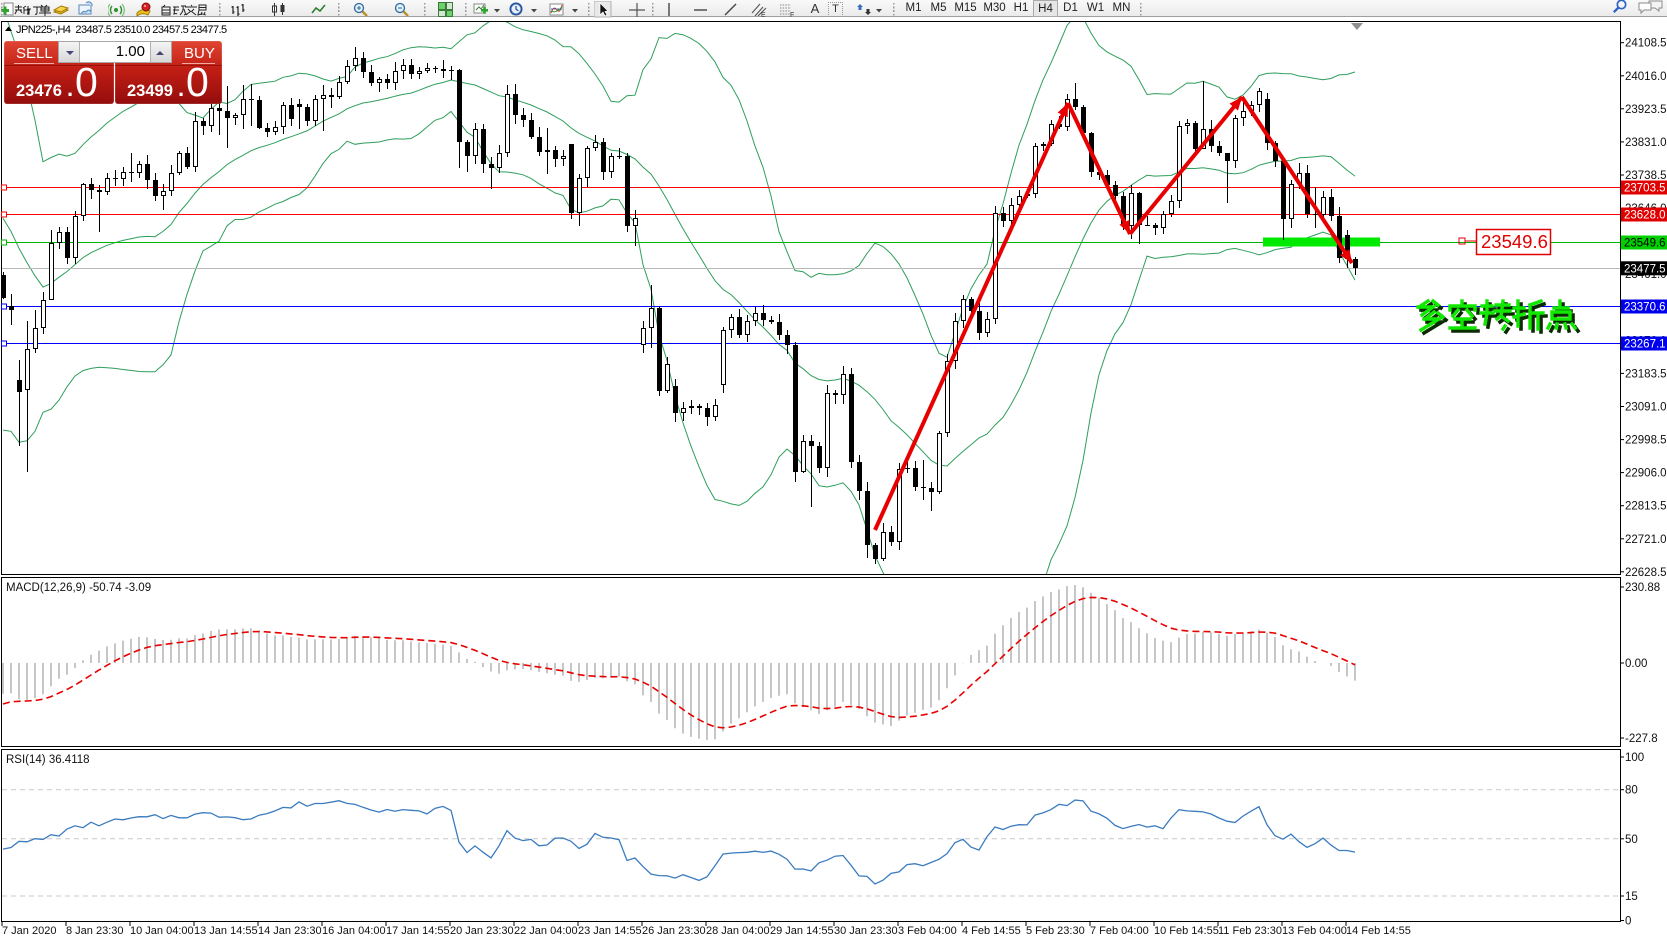 This screenshot has height=940, width=1667. I want to click on svg-text: 23831.0, so click(1646, 143).